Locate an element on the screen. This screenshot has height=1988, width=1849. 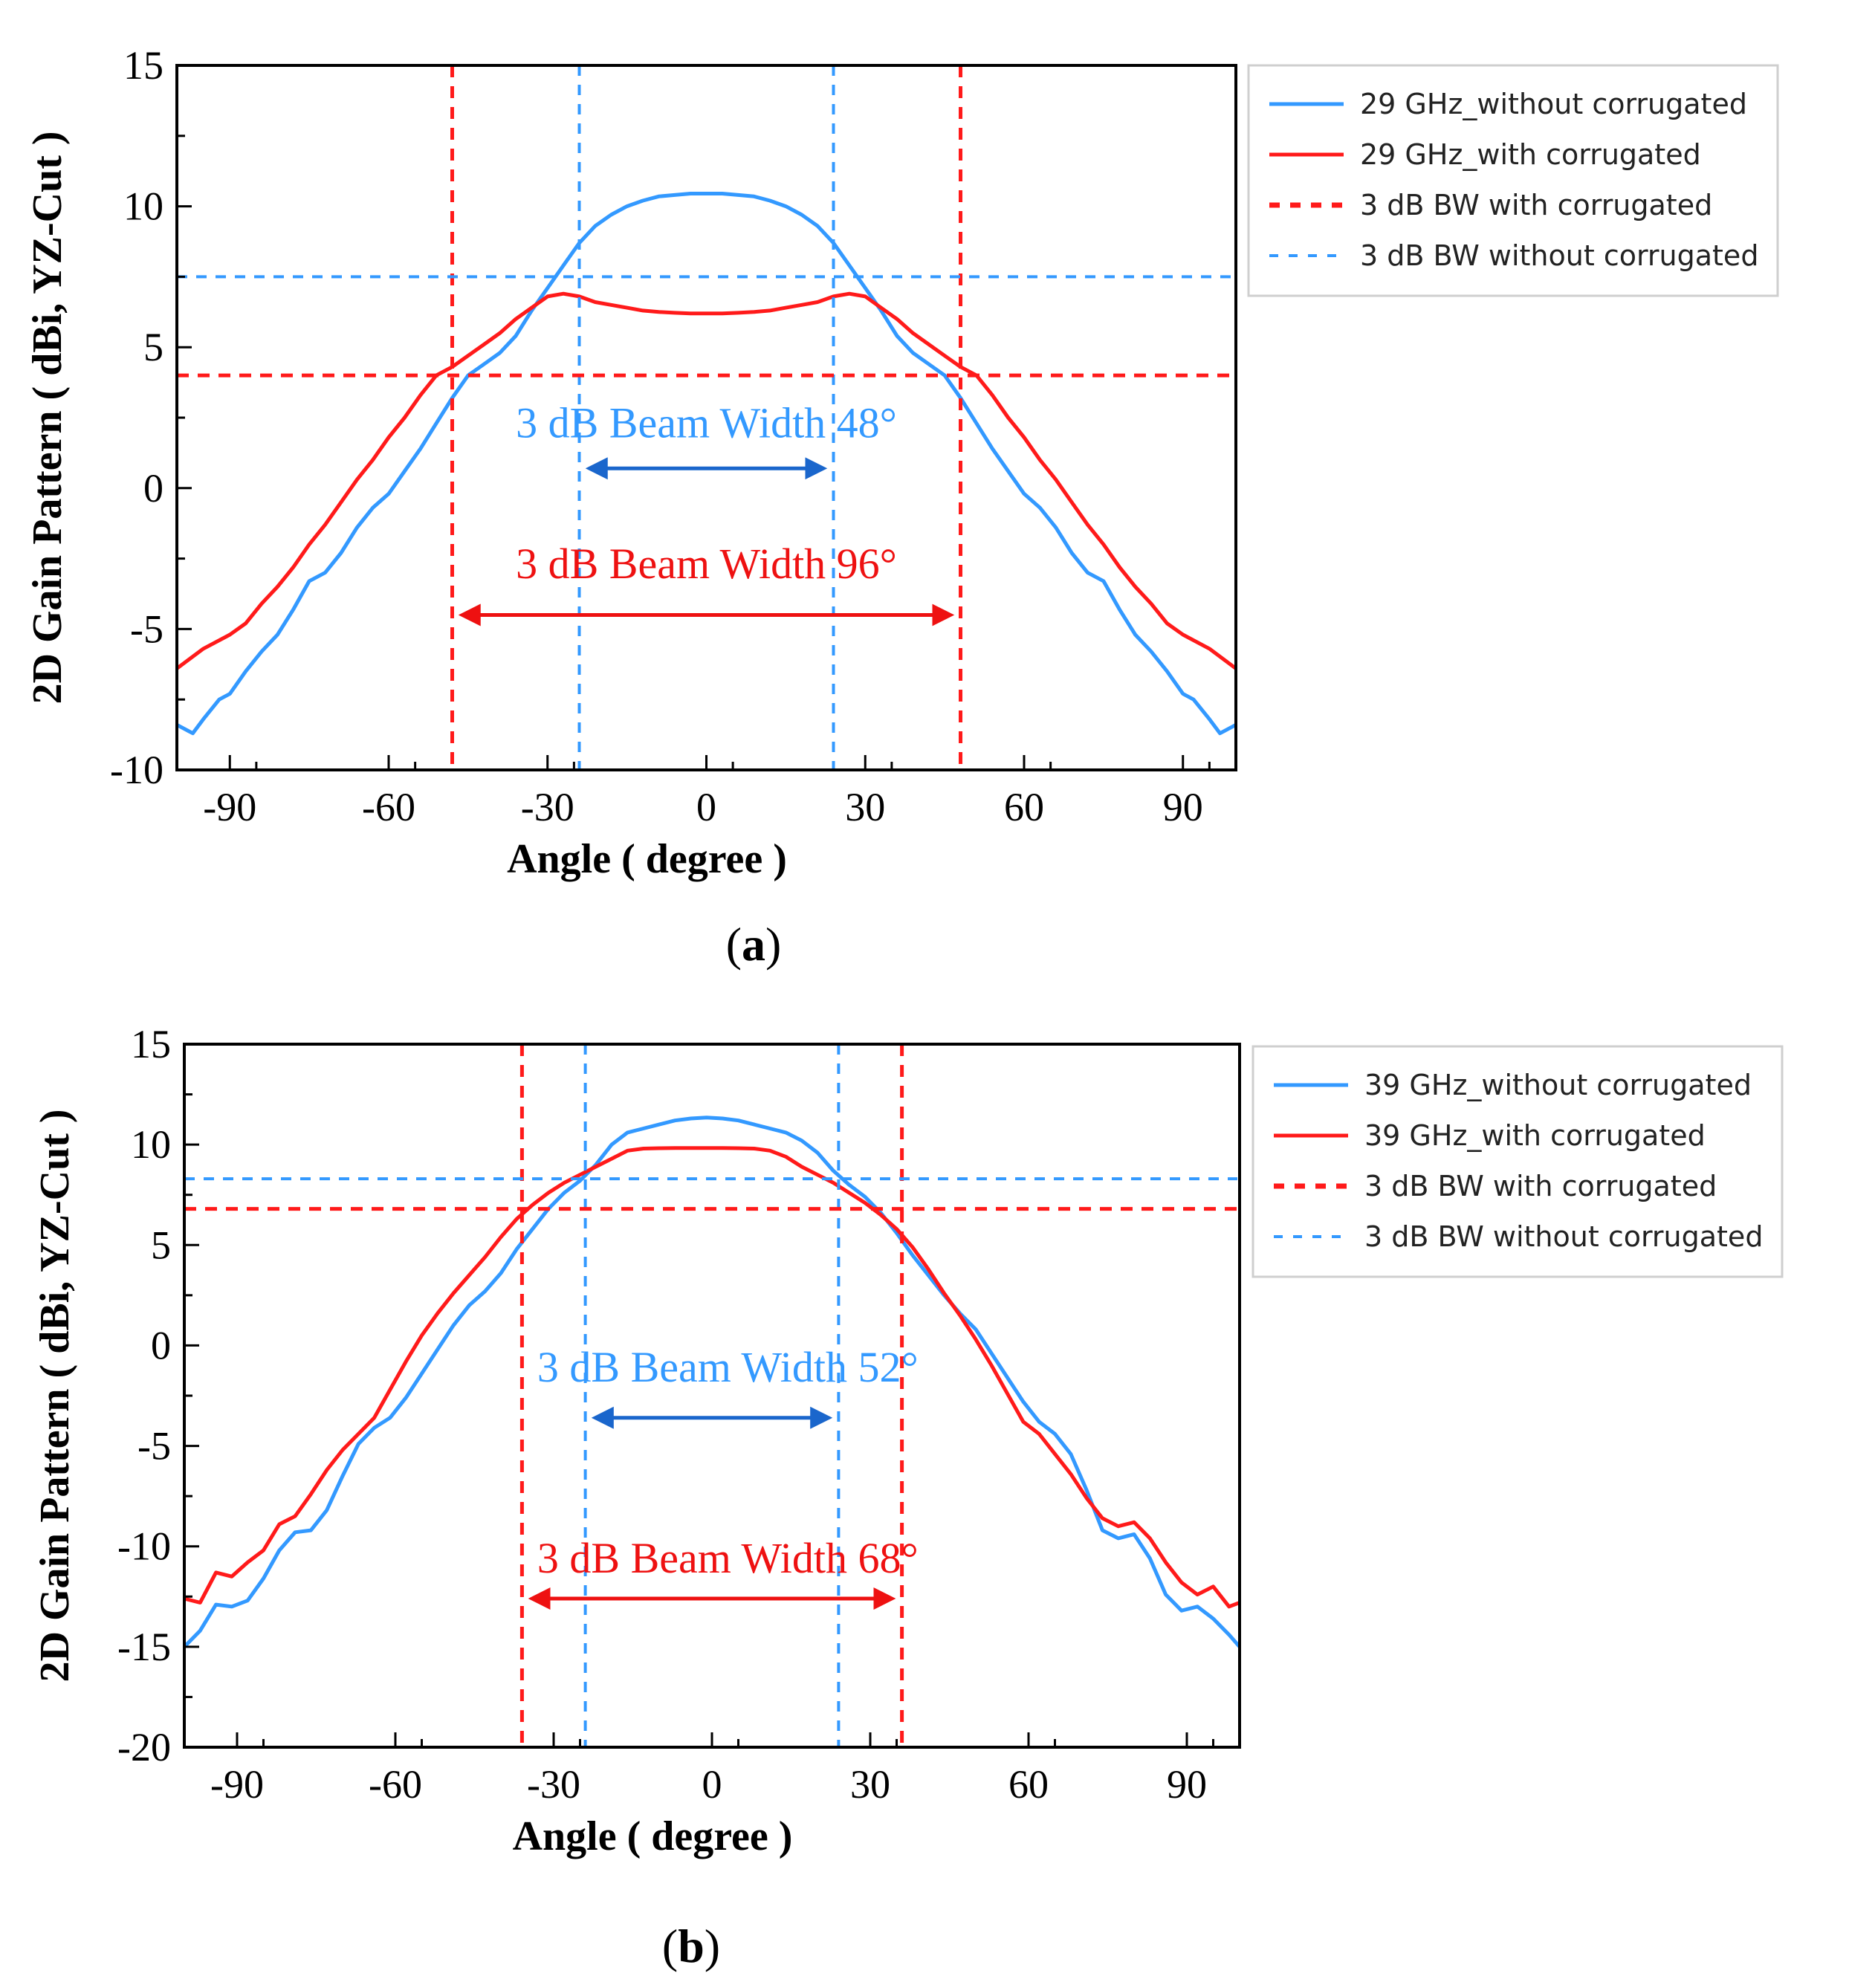
beam-width-label-with-corrugated: 3 dB Beam Width 68° is located at coordinates (728, 1558).